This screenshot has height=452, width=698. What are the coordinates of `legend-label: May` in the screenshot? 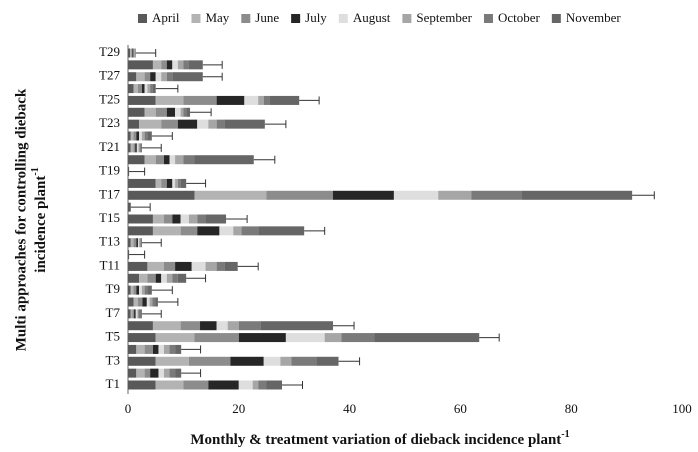 It's located at (217, 17).